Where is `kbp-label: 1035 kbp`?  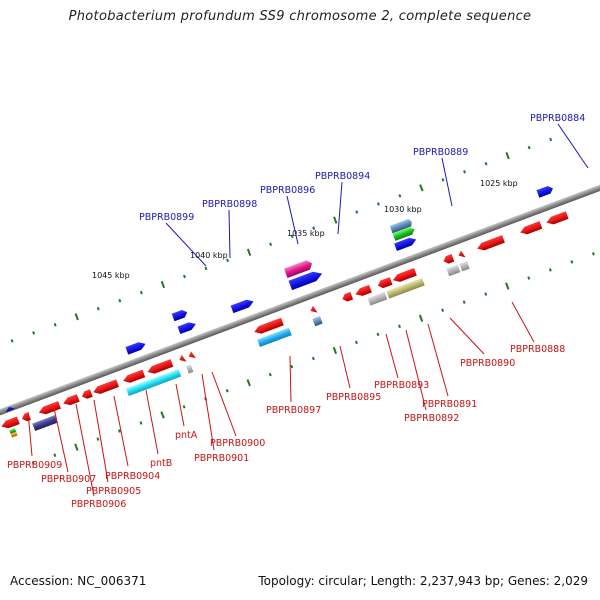 kbp-label: 1035 kbp is located at coordinates (306, 233).